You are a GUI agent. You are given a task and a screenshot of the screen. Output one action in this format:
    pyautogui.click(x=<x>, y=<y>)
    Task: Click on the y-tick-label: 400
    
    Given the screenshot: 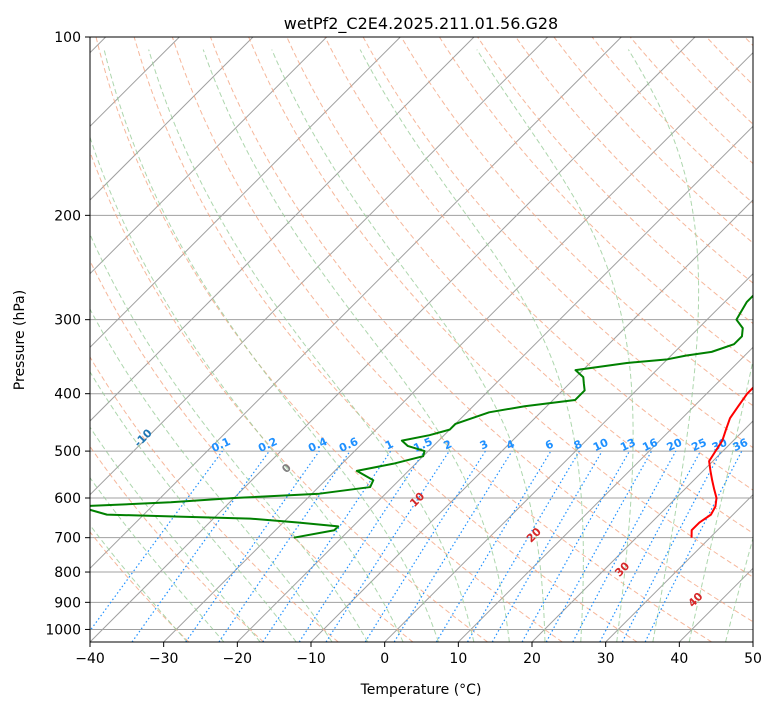 What is the action you would take?
    pyautogui.click(x=67, y=395)
    